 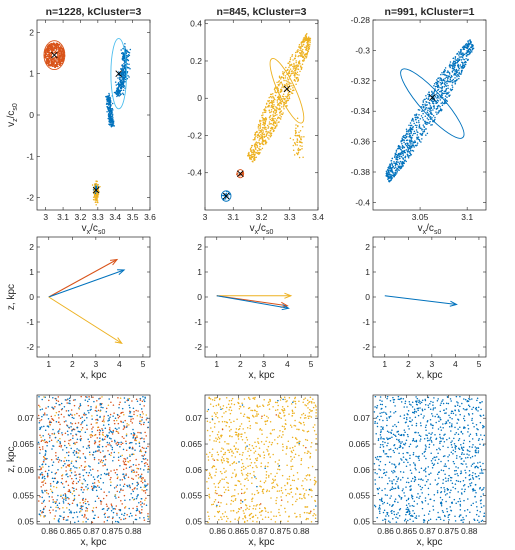 I want to click on x-axis-label: x, kpc, so click(x=93, y=375).